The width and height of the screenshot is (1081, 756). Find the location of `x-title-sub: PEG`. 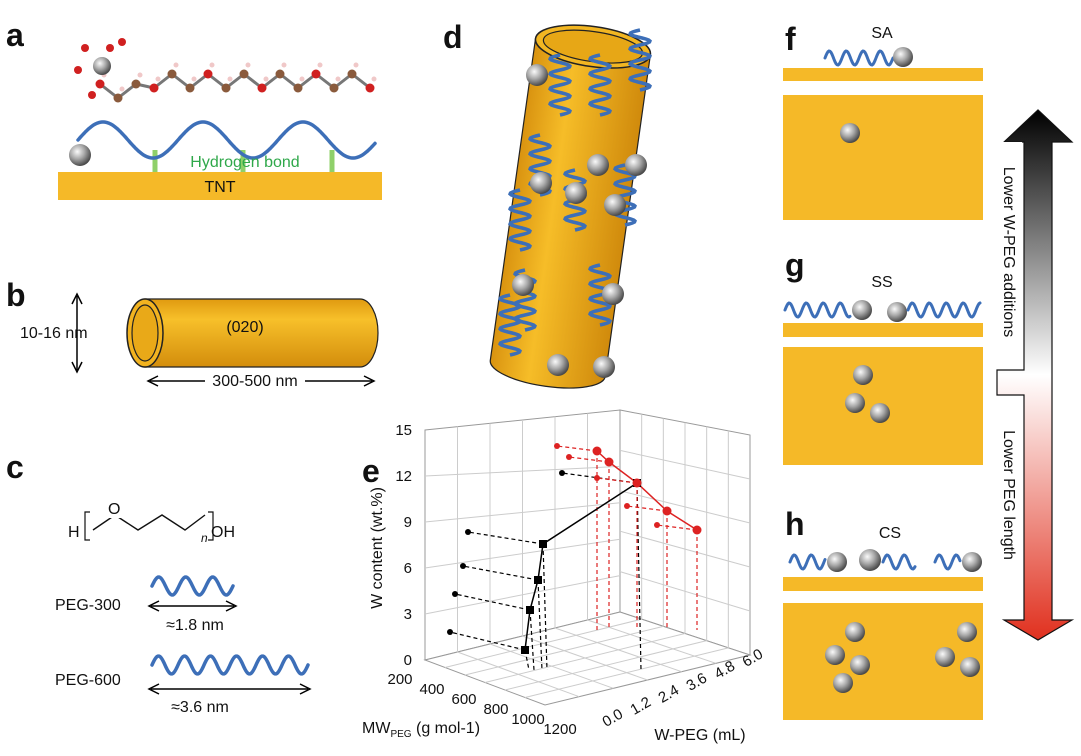

x-title-sub: PEG is located at coordinates (400, 734).